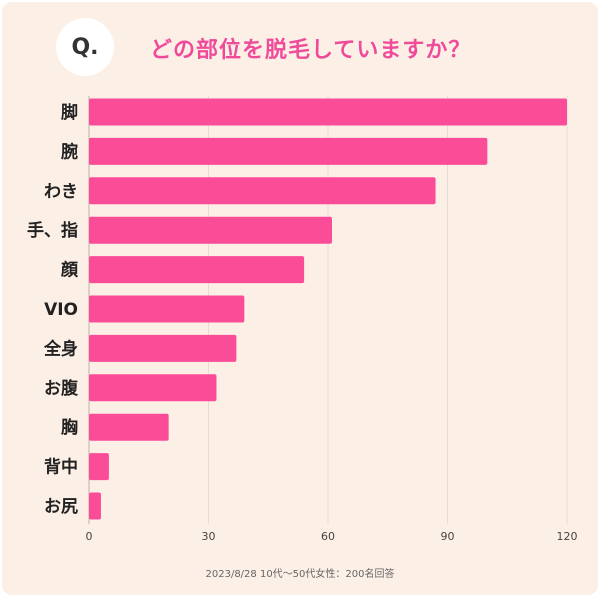 Image resolution: width=600 pixels, height=597 pixels. I want to click on question-badge: Q., so click(85, 47).